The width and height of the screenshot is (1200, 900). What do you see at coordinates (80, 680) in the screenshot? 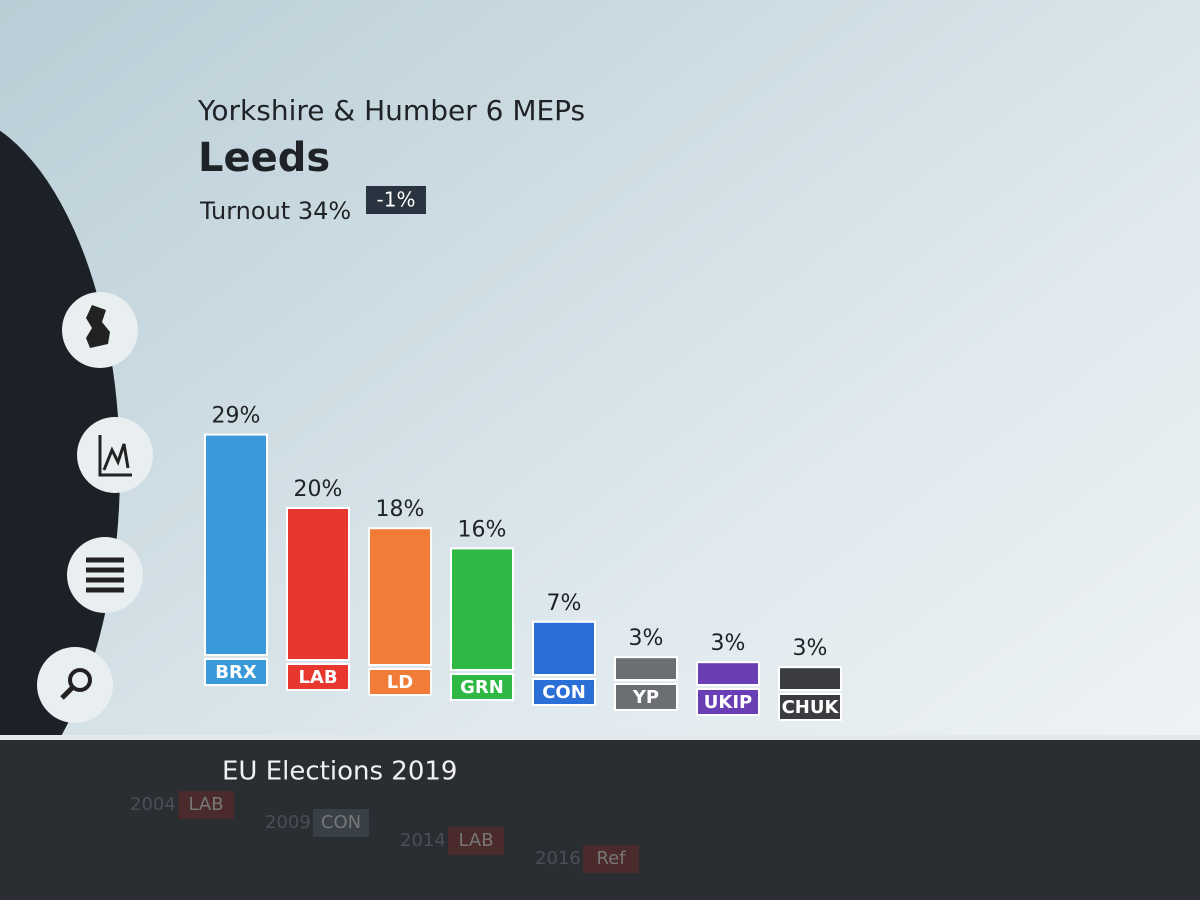
I see `search-icon` at bounding box center [80, 680].